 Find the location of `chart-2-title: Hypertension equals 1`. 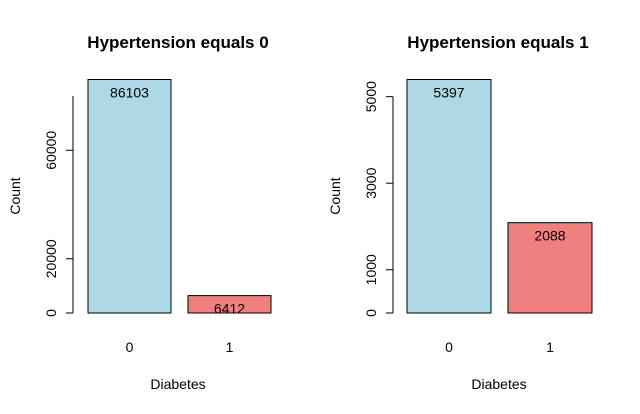

chart-2-title: Hypertension equals 1 is located at coordinates (497, 42).